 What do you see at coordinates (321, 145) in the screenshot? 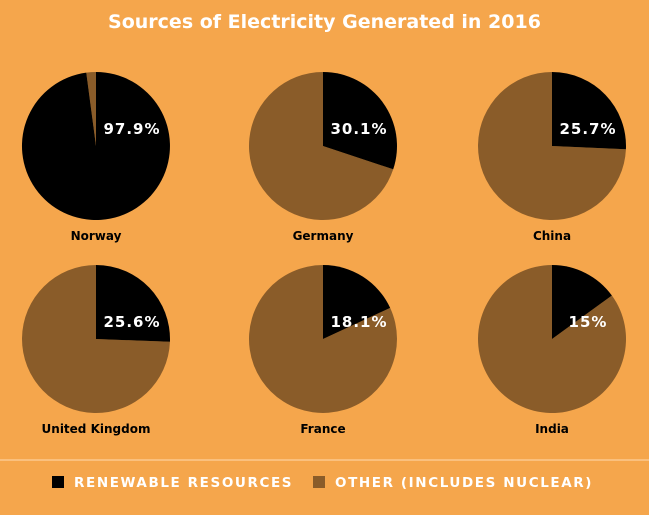
I see `pie-slice-other-germany` at bounding box center [321, 145].